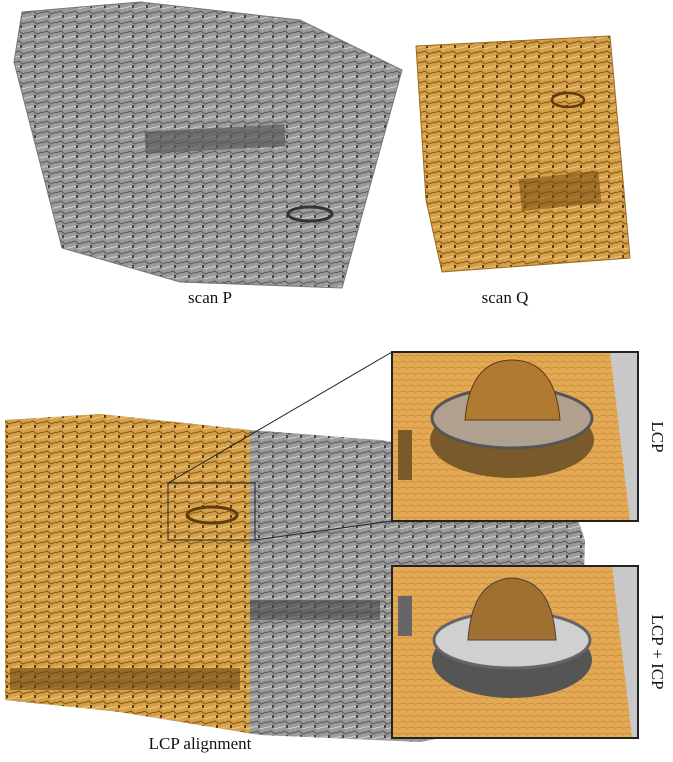  Describe the element at coordinates (125, 679) in the screenshot. I see `aligned-wall` at that location.